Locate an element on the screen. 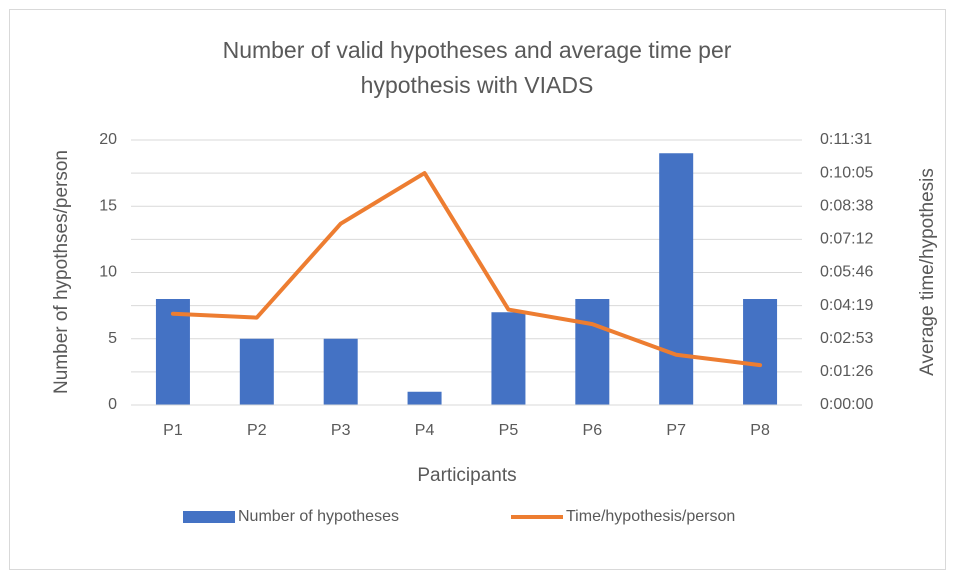 This screenshot has height=579, width=955. y2-tick-label: 0:00:00 is located at coordinates (846, 404).